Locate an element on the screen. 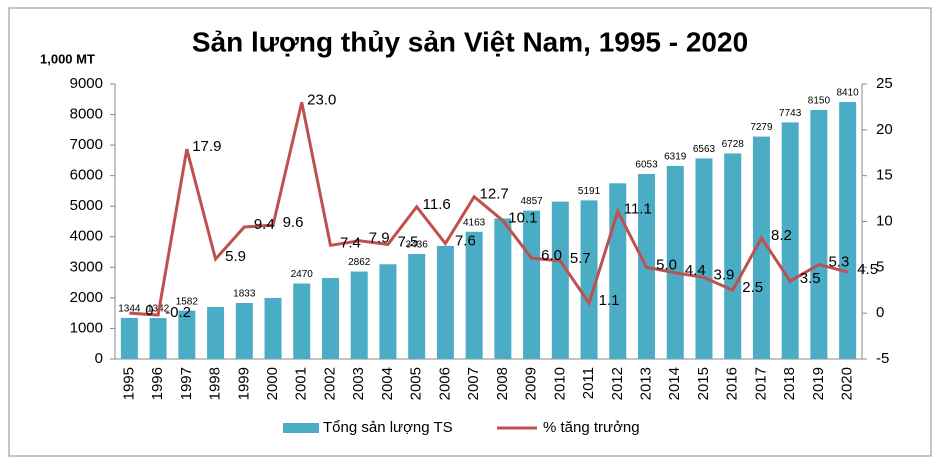  line-value-label: 11.1 is located at coordinates (638, 208).